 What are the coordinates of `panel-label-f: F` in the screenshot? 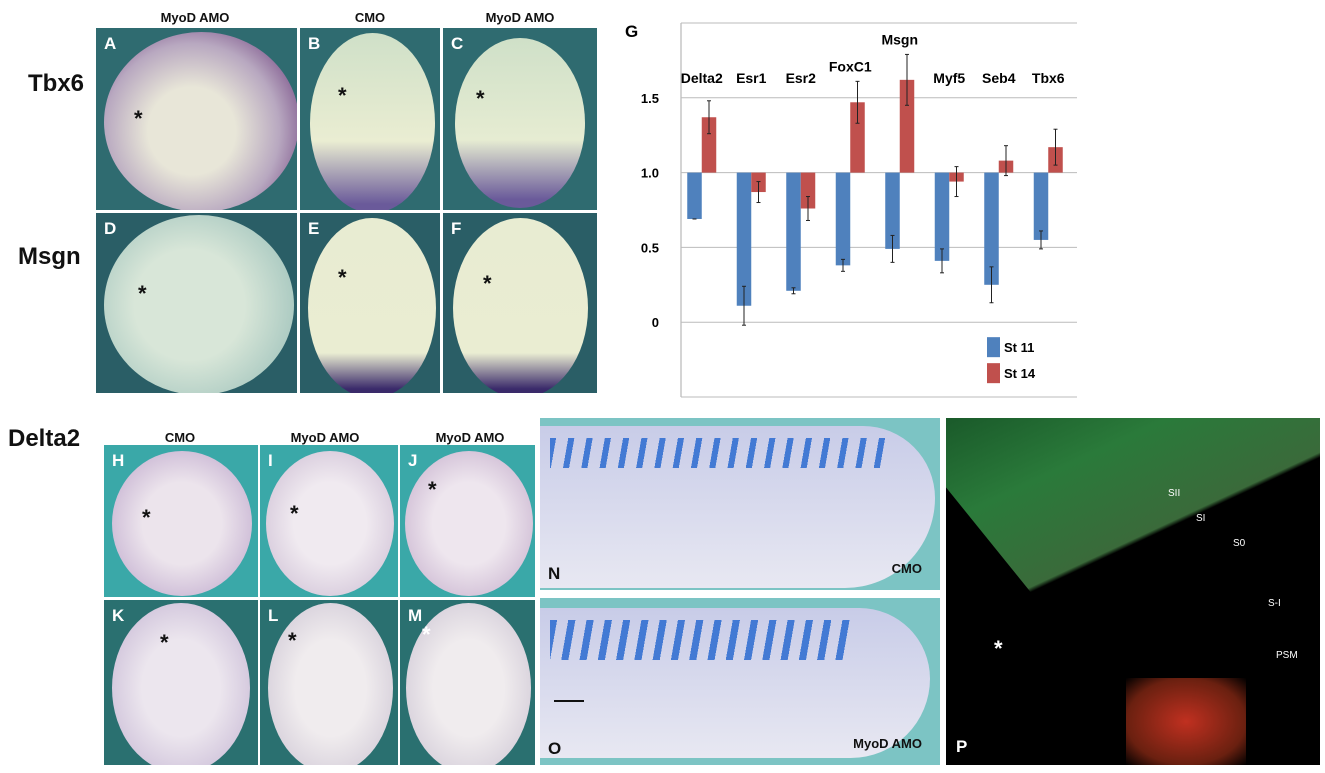 It's located at (456, 228).